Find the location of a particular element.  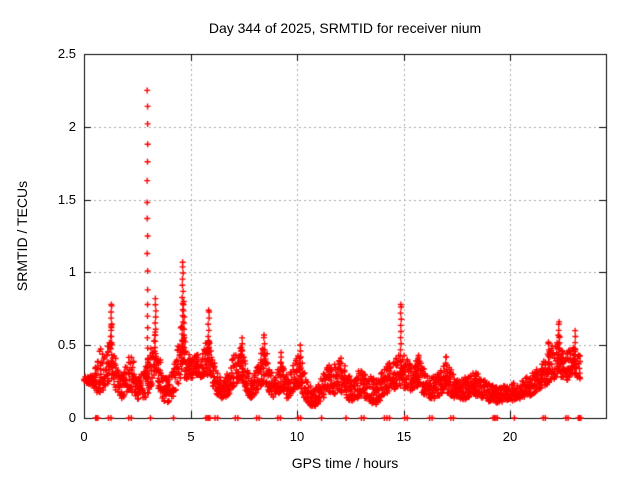

x-tick-label-15: 15 is located at coordinates (404, 436).